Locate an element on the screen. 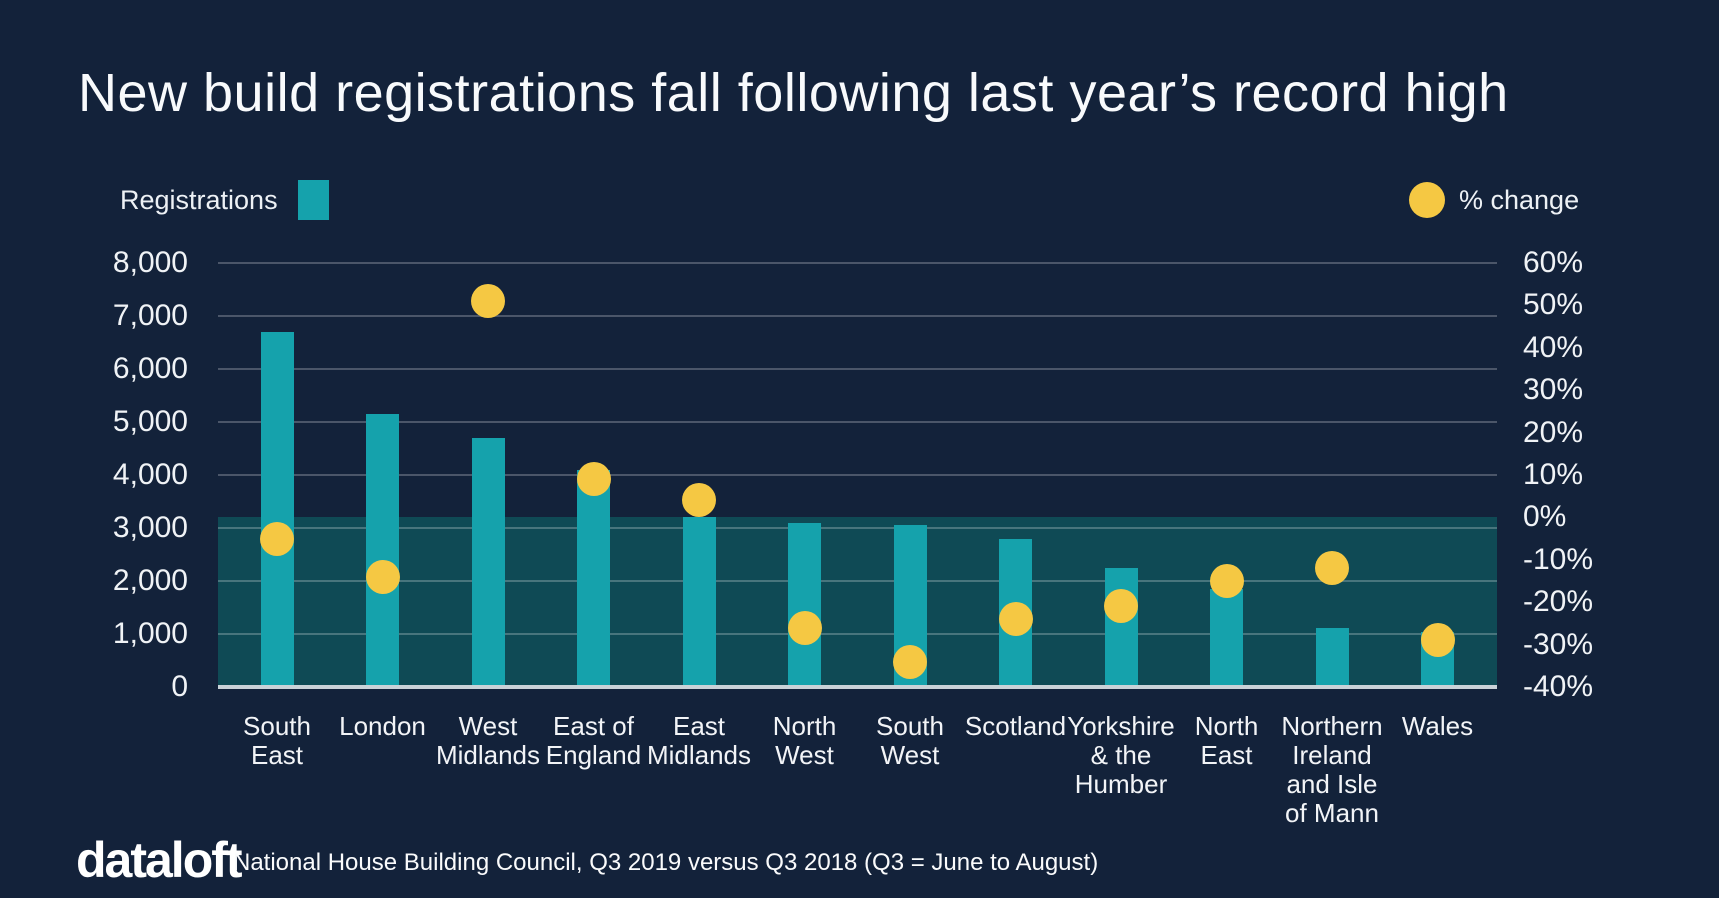 The image size is (1719, 898). x-label-east-of-england: East of England is located at coordinates (593, 740).